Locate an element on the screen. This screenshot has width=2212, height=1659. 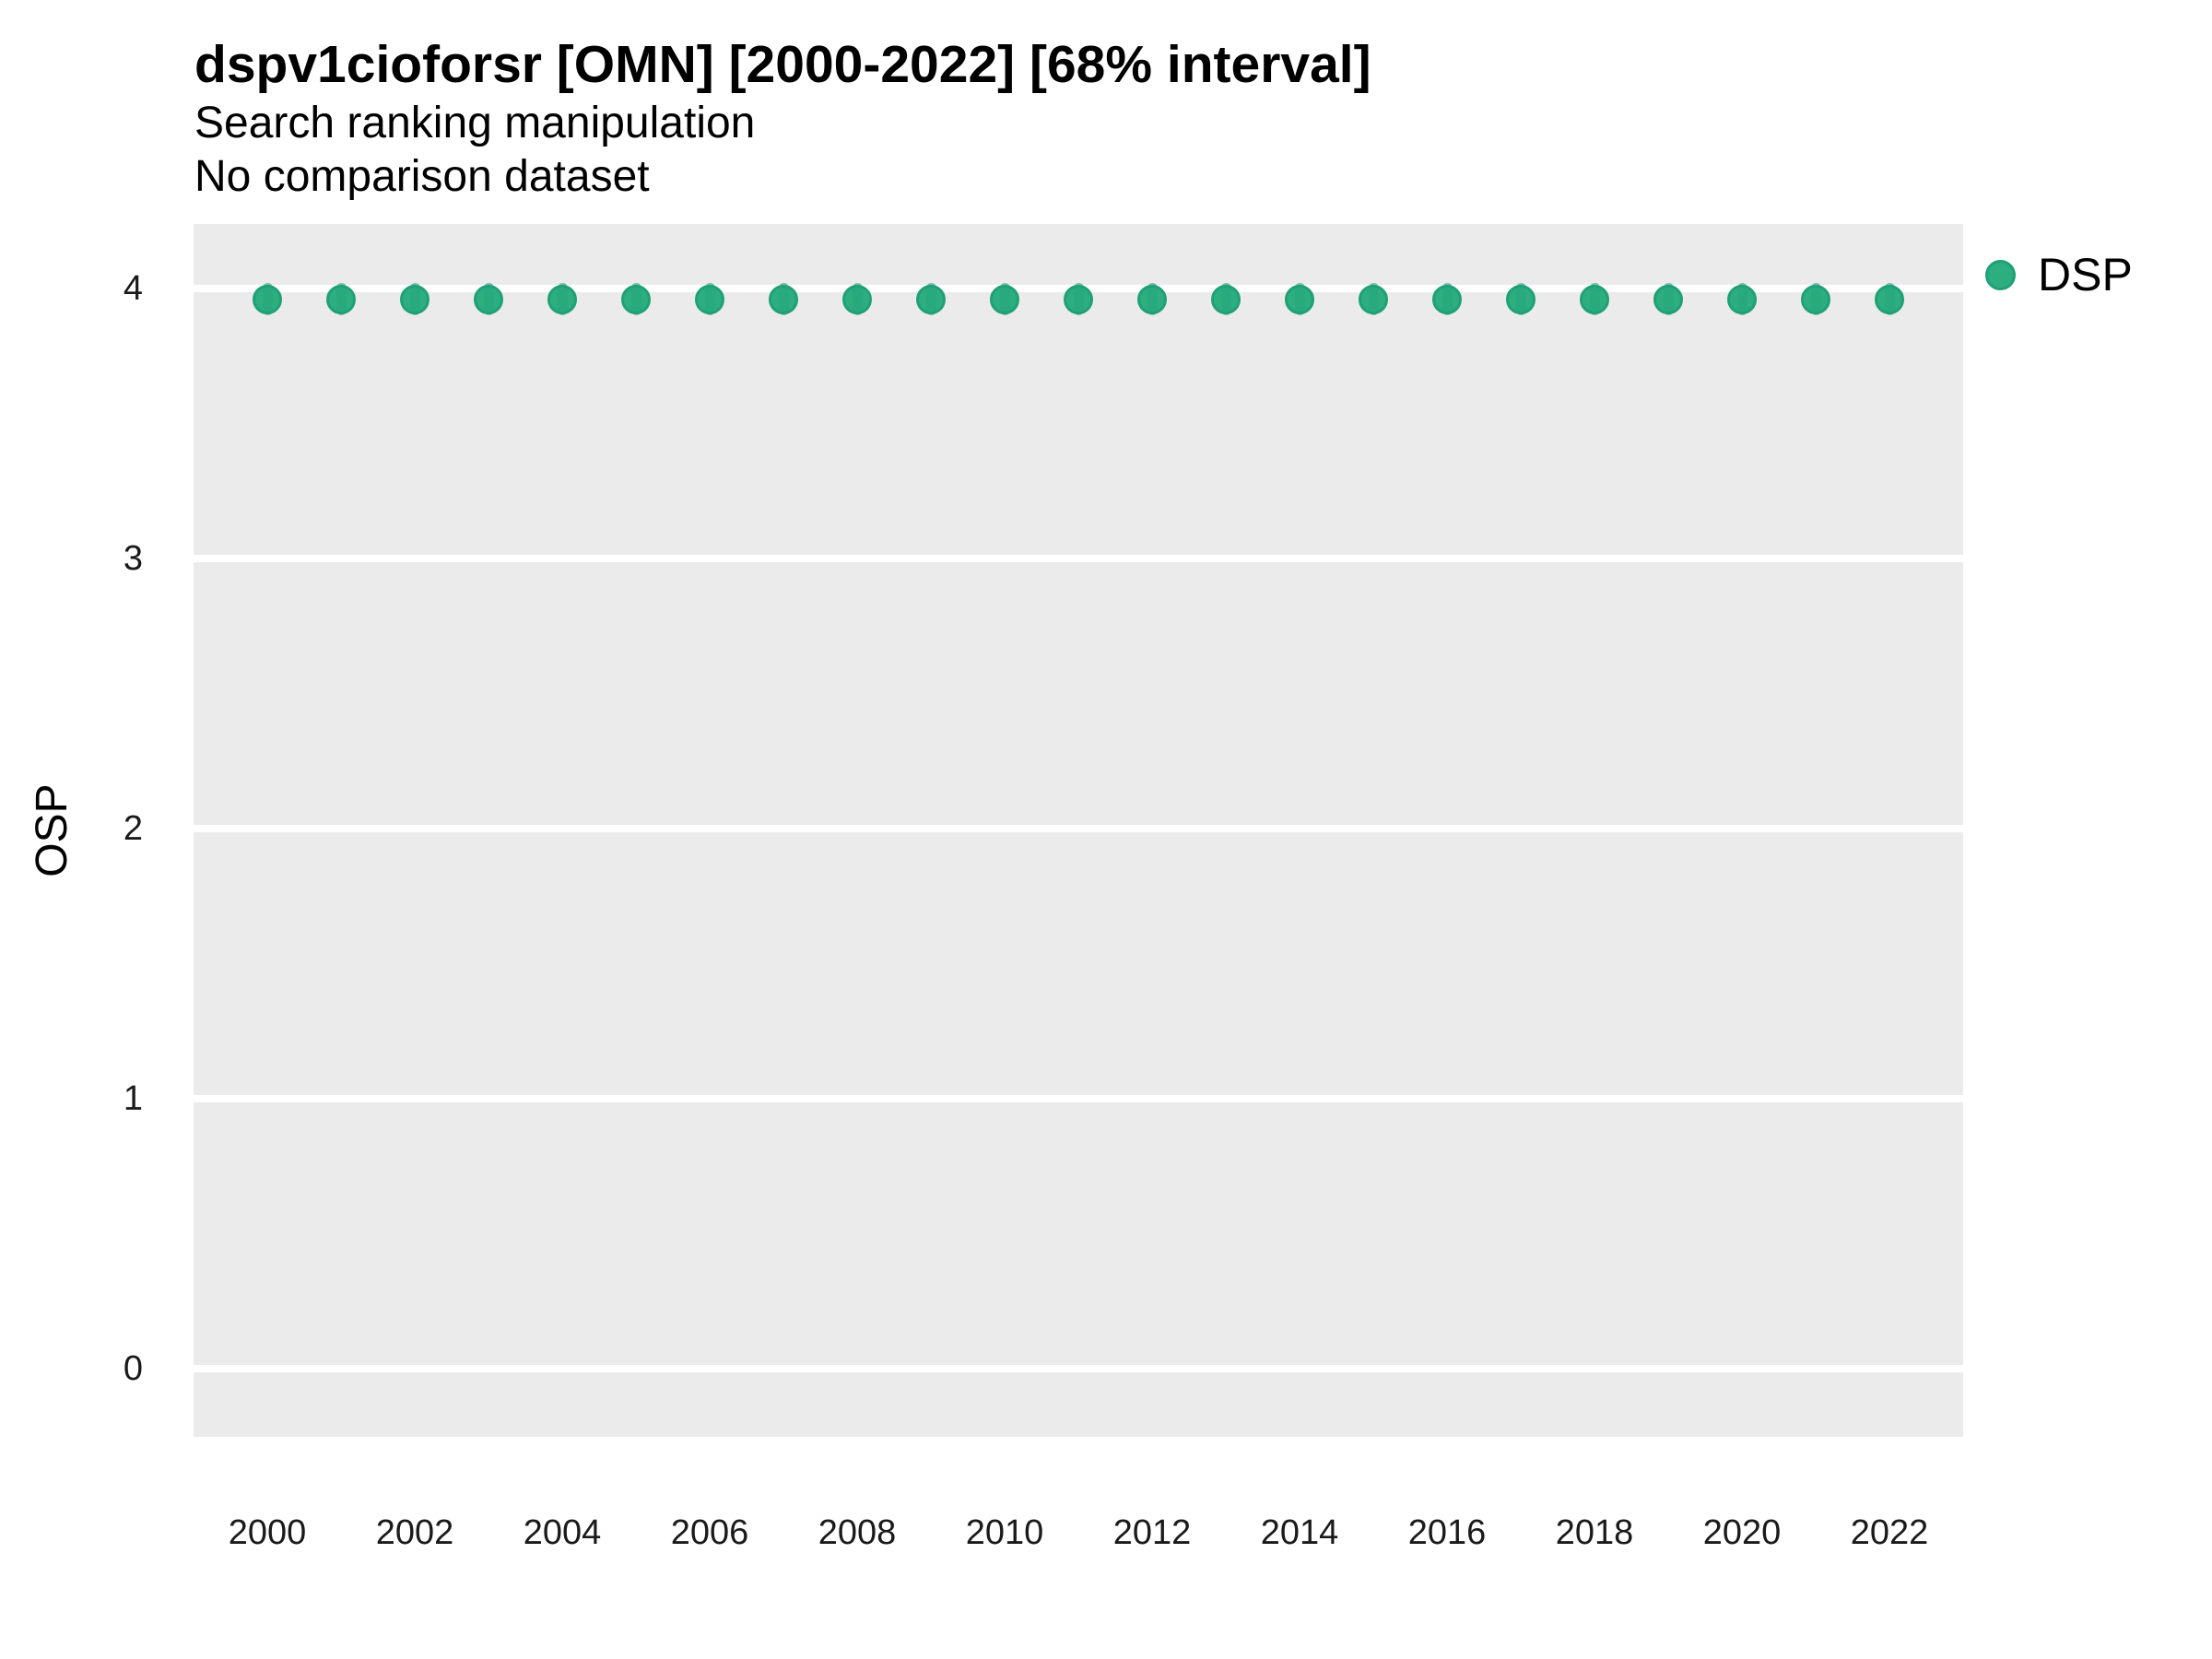
legend: DSP is located at coordinates (2059, 274).